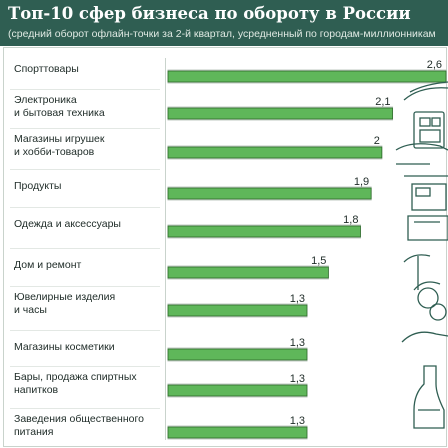  I want to click on category-label: Магазины игрушек и хобби-товаров, so click(59, 145).